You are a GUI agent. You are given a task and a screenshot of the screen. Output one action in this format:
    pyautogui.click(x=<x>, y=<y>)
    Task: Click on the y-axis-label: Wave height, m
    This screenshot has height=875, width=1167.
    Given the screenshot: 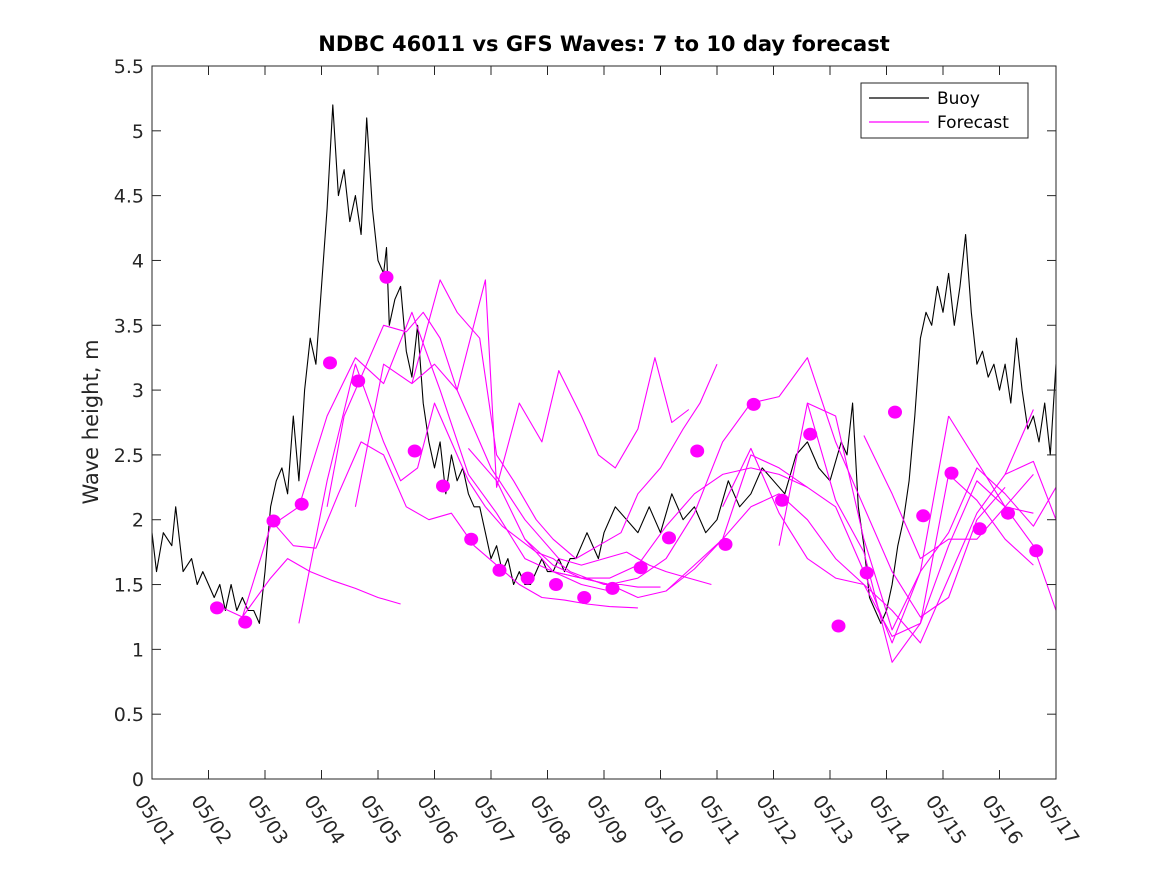 What is the action you would take?
    pyautogui.click(x=91, y=421)
    